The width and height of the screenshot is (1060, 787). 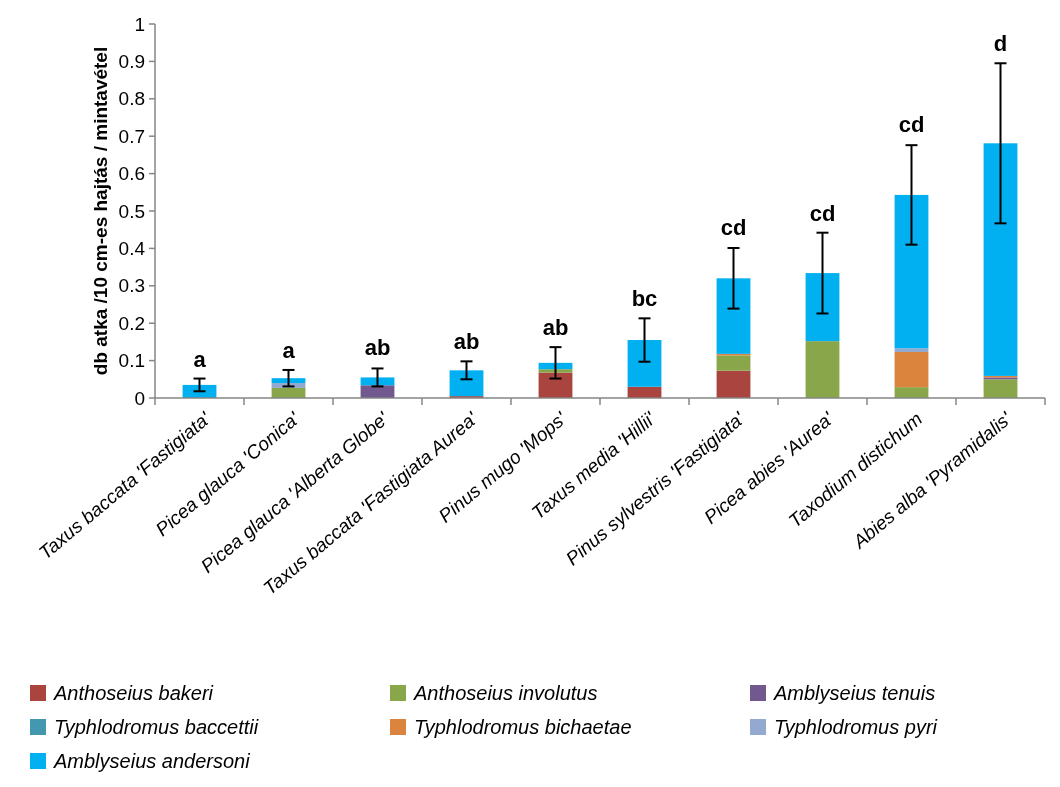 I want to click on y-tick-label: 0.5, so click(x=131, y=211).